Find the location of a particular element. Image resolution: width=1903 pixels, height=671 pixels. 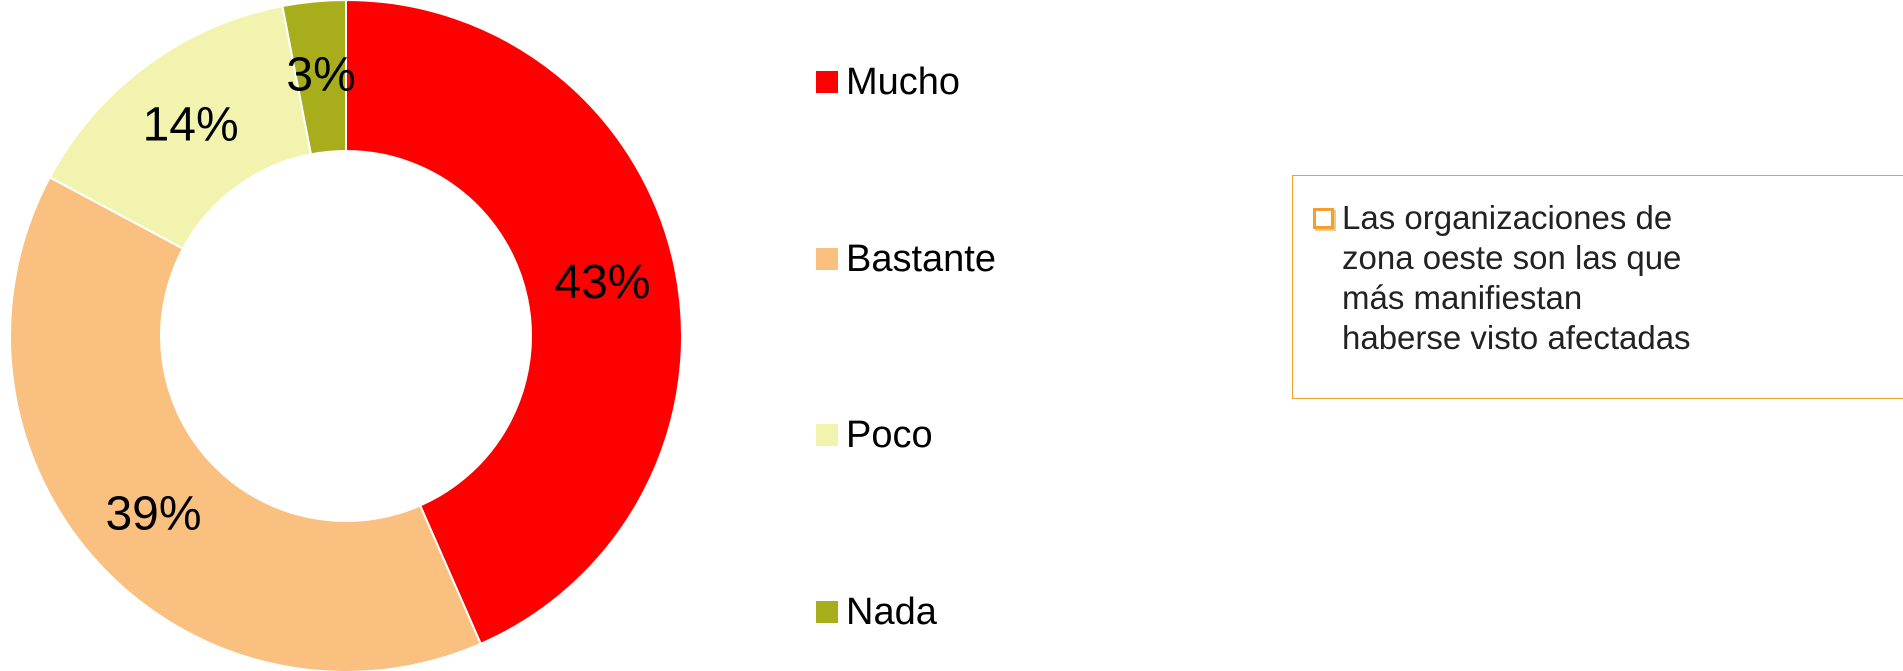

data-label-mucho: 43% is located at coordinates (602, 282).